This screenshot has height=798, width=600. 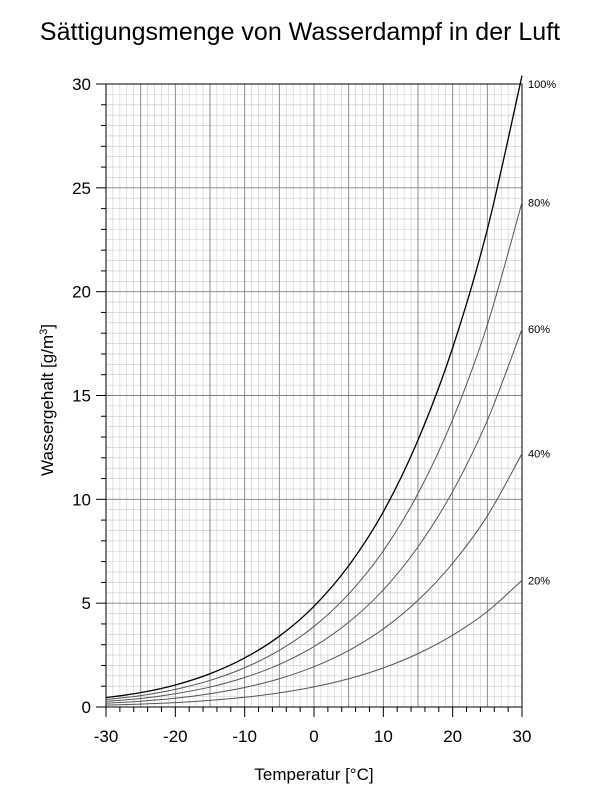 What do you see at coordinates (47, 405) in the screenshot?
I see `y-axis-label-main: Wassergehalt [g/m` at bounding box center [47, 405].